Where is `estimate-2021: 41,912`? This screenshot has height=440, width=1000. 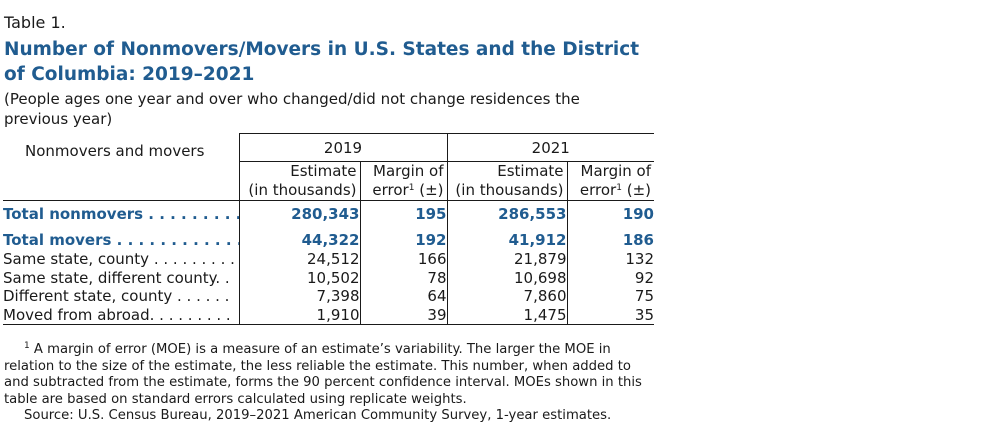 estimate-2021: 41,912 is located at coordinates (507, 240).